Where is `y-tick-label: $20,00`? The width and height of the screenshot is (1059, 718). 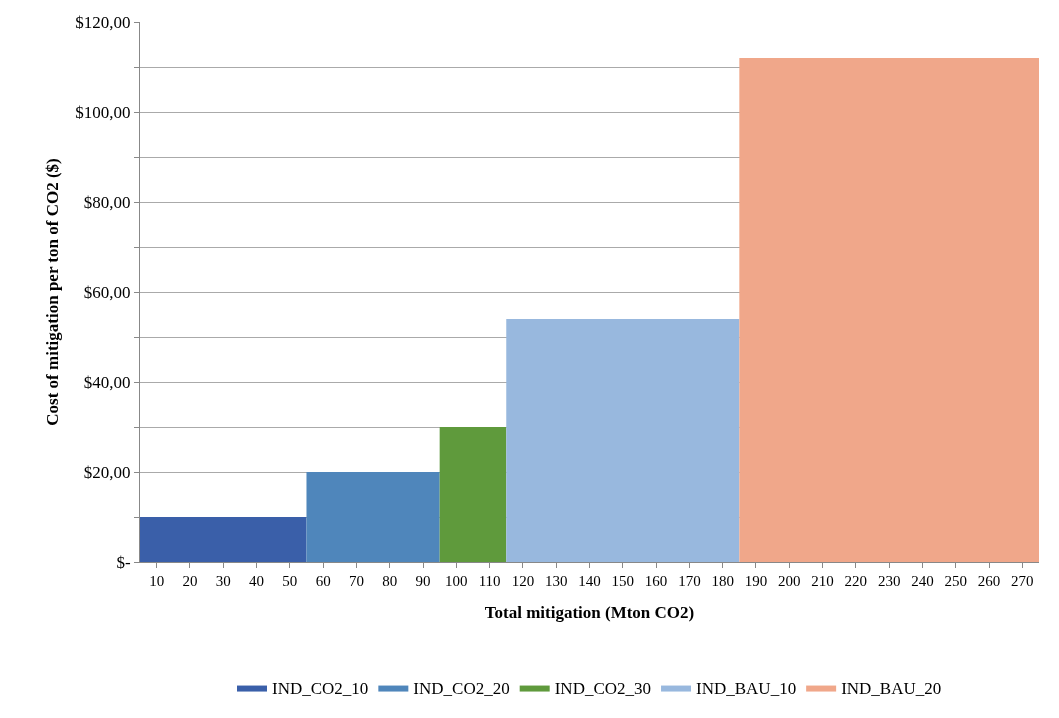
y-tick-label: $20,00 is located at coordinates (107, 472).